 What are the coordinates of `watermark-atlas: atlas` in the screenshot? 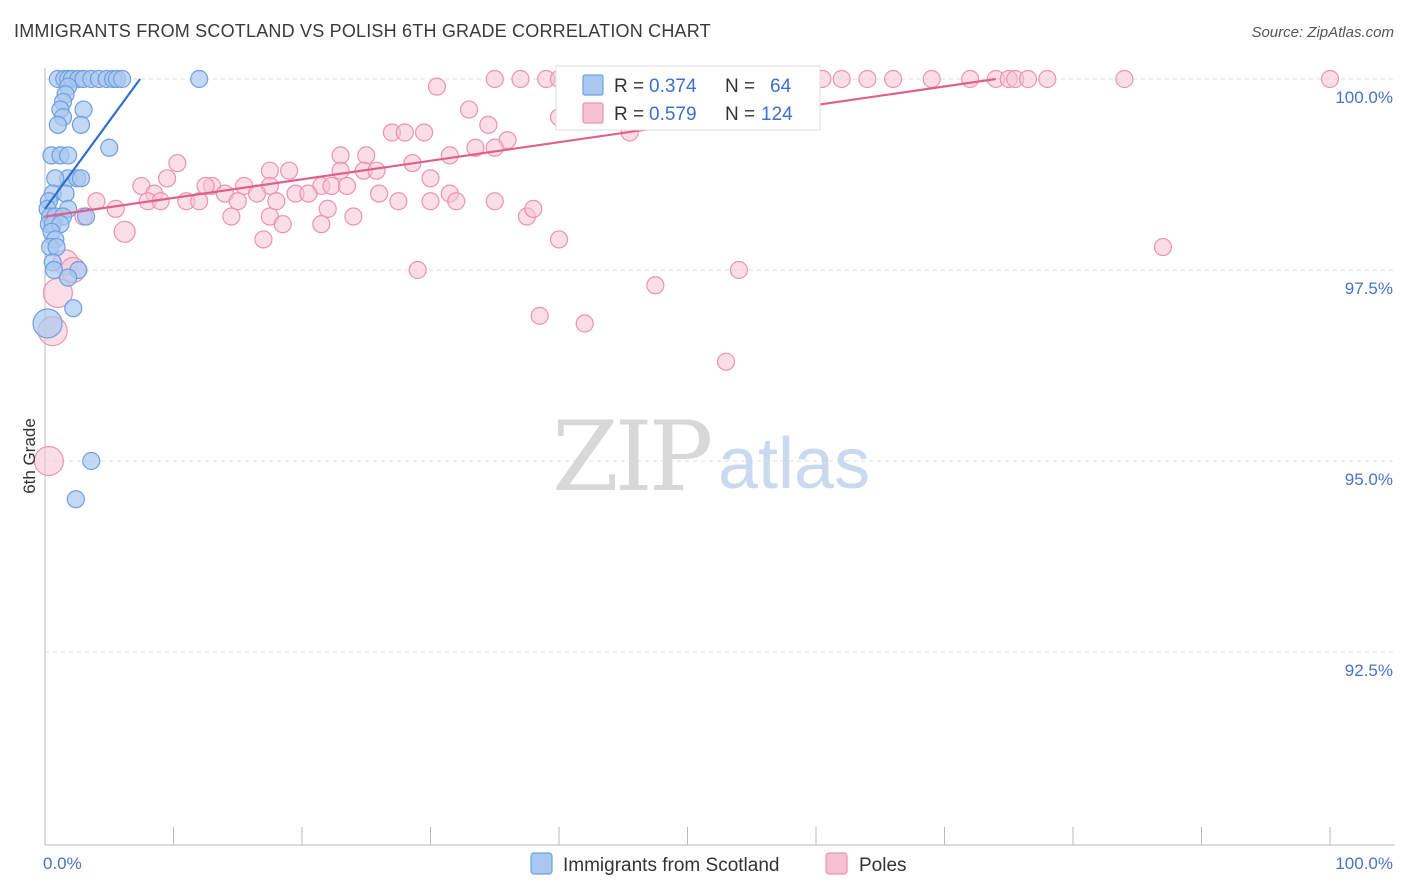 It's located at (794, 464).